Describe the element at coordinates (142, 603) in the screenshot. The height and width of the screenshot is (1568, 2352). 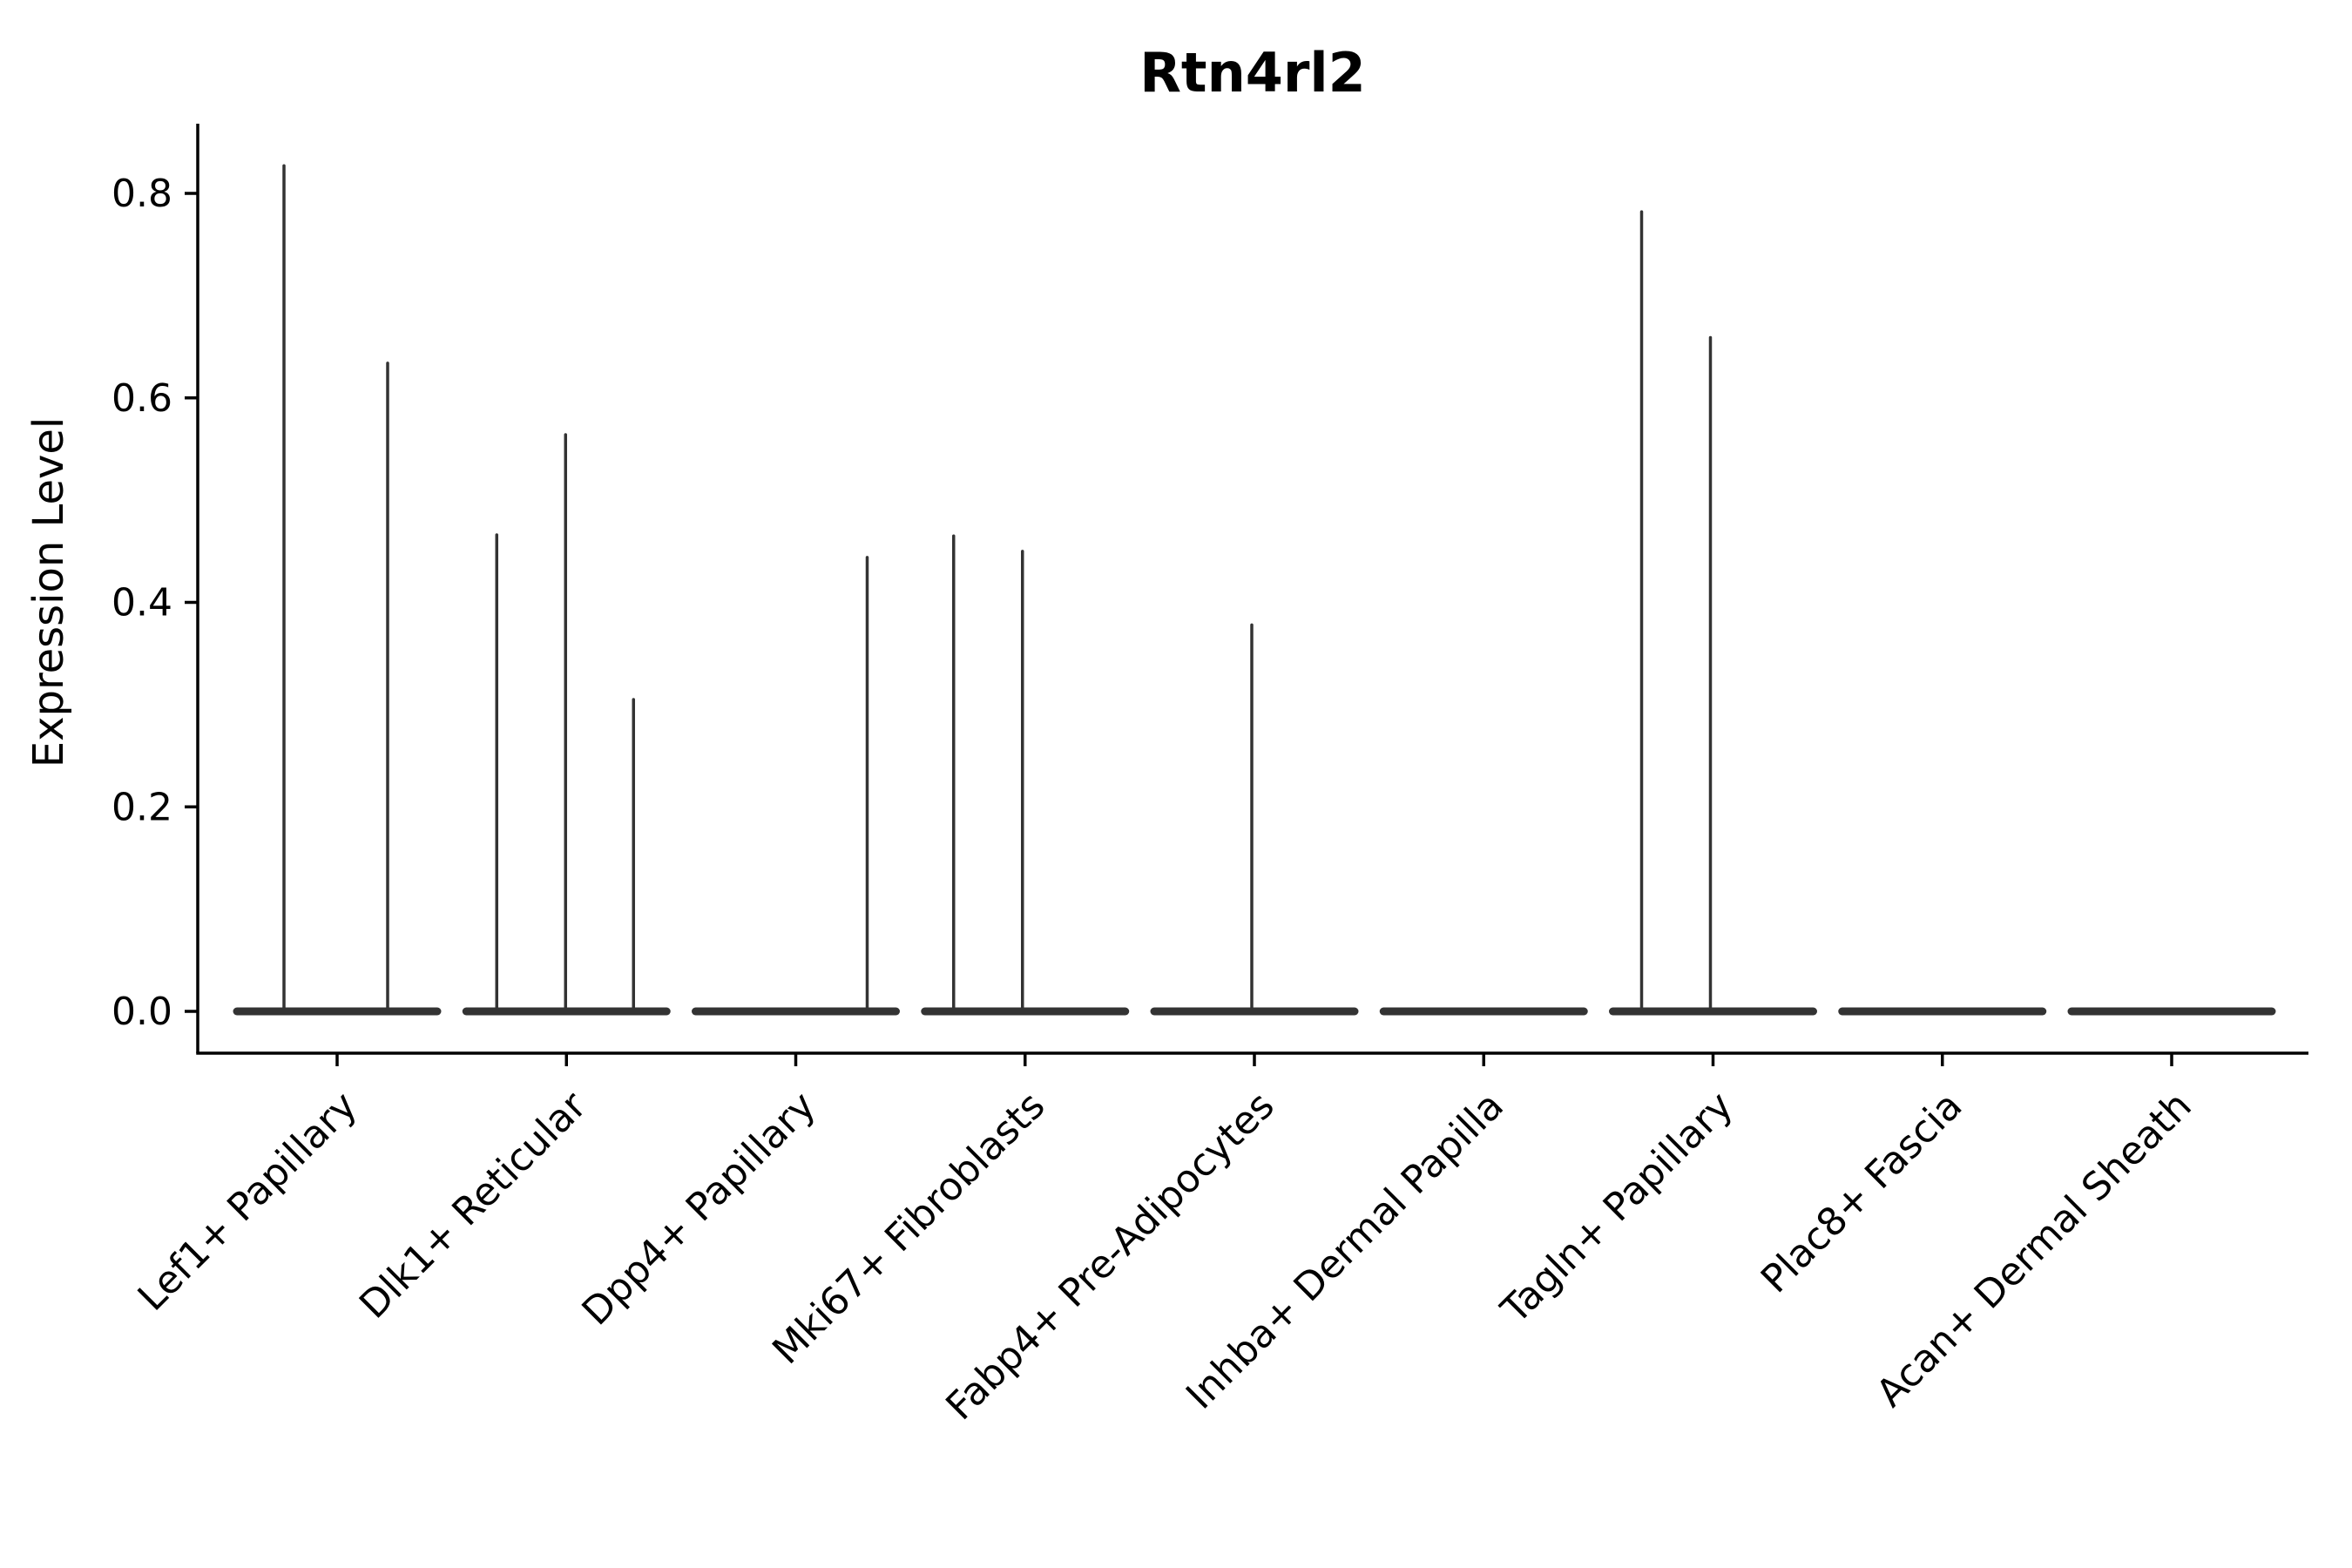
I see `y-tick-label: 0.4` at that location.